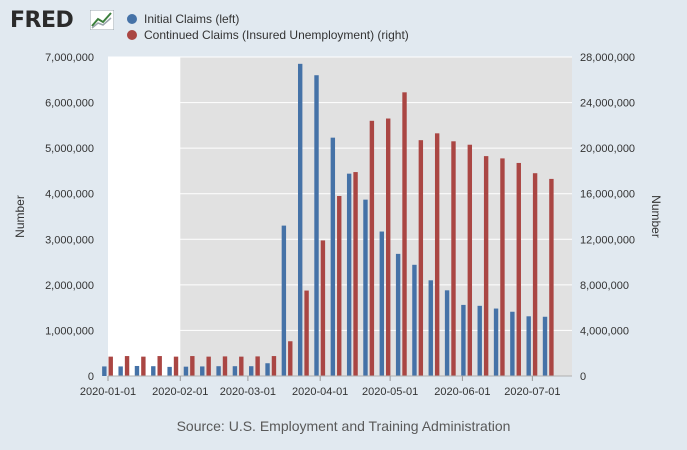 The height and width of the screenshot is (450, 687). What do you see at coordinates (604, 331) in the screenshot?
I see `y-tick-label-right: 4,000,000` at bounding box center [604, 331].